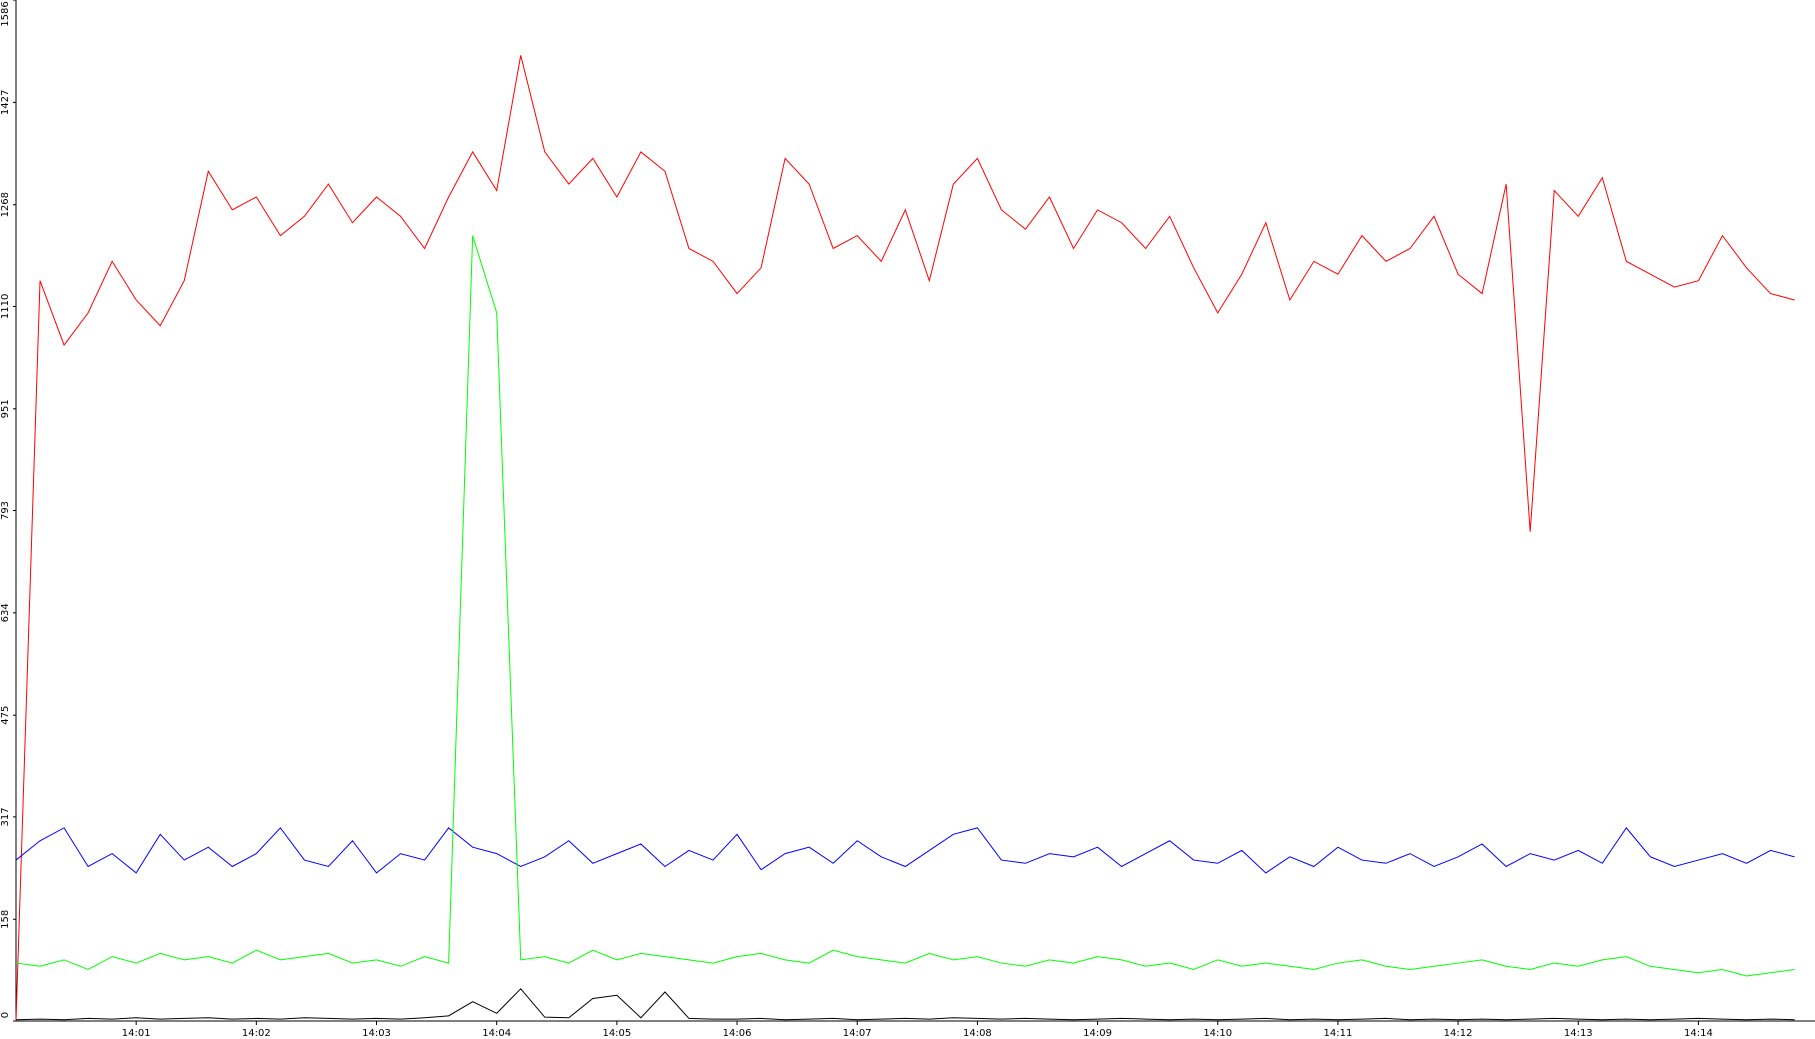  What do you see at coordinates (977, 1033) in the screenshot?
I see `x-tick-label: 14:08` at bounding box center [977, 1033].